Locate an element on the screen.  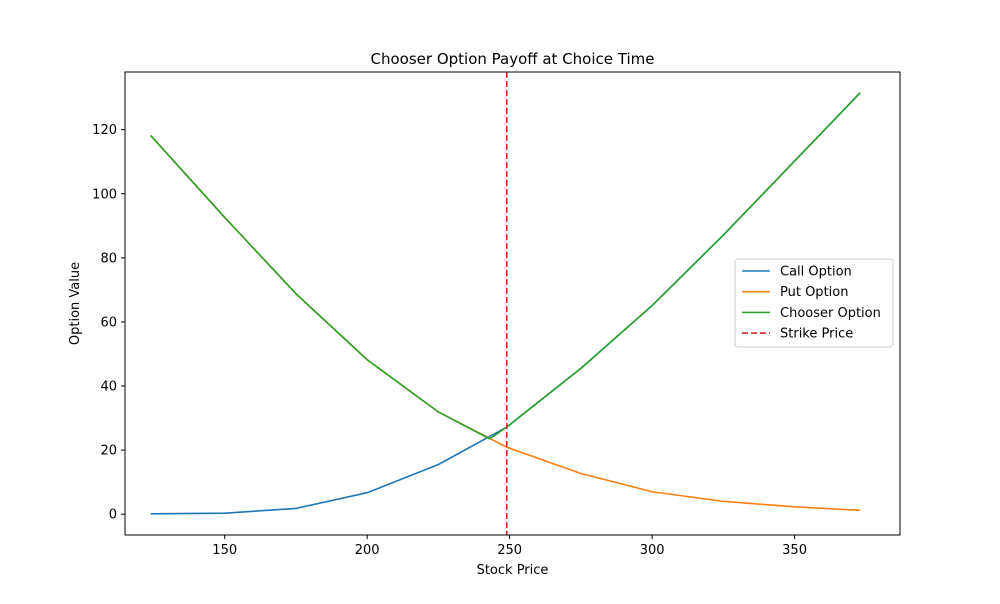
y-tick-label: 120 is located at coordinates (104, 130).